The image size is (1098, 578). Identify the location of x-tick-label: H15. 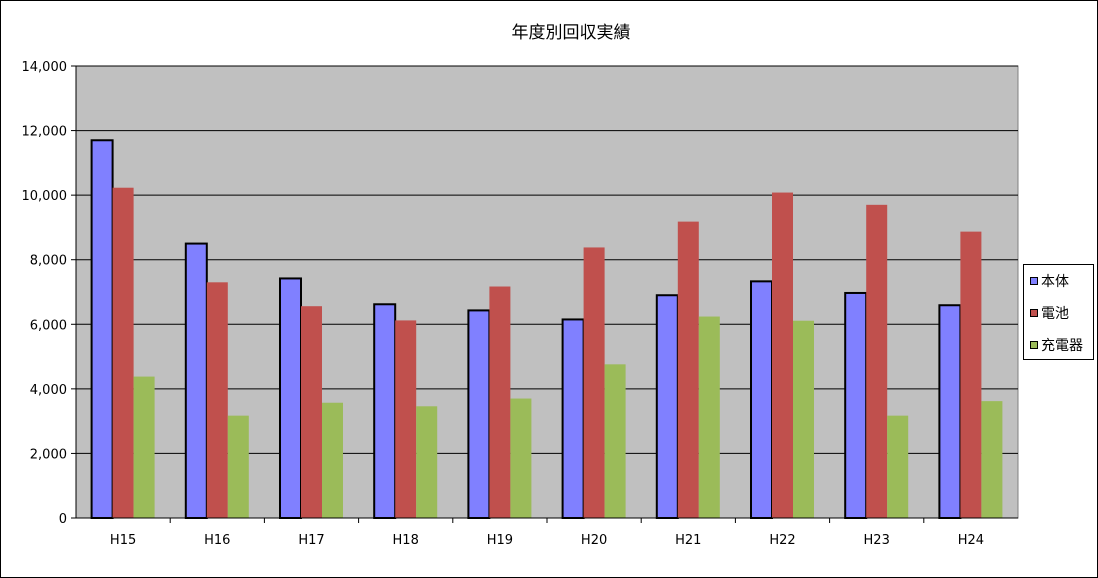
(123, 540).